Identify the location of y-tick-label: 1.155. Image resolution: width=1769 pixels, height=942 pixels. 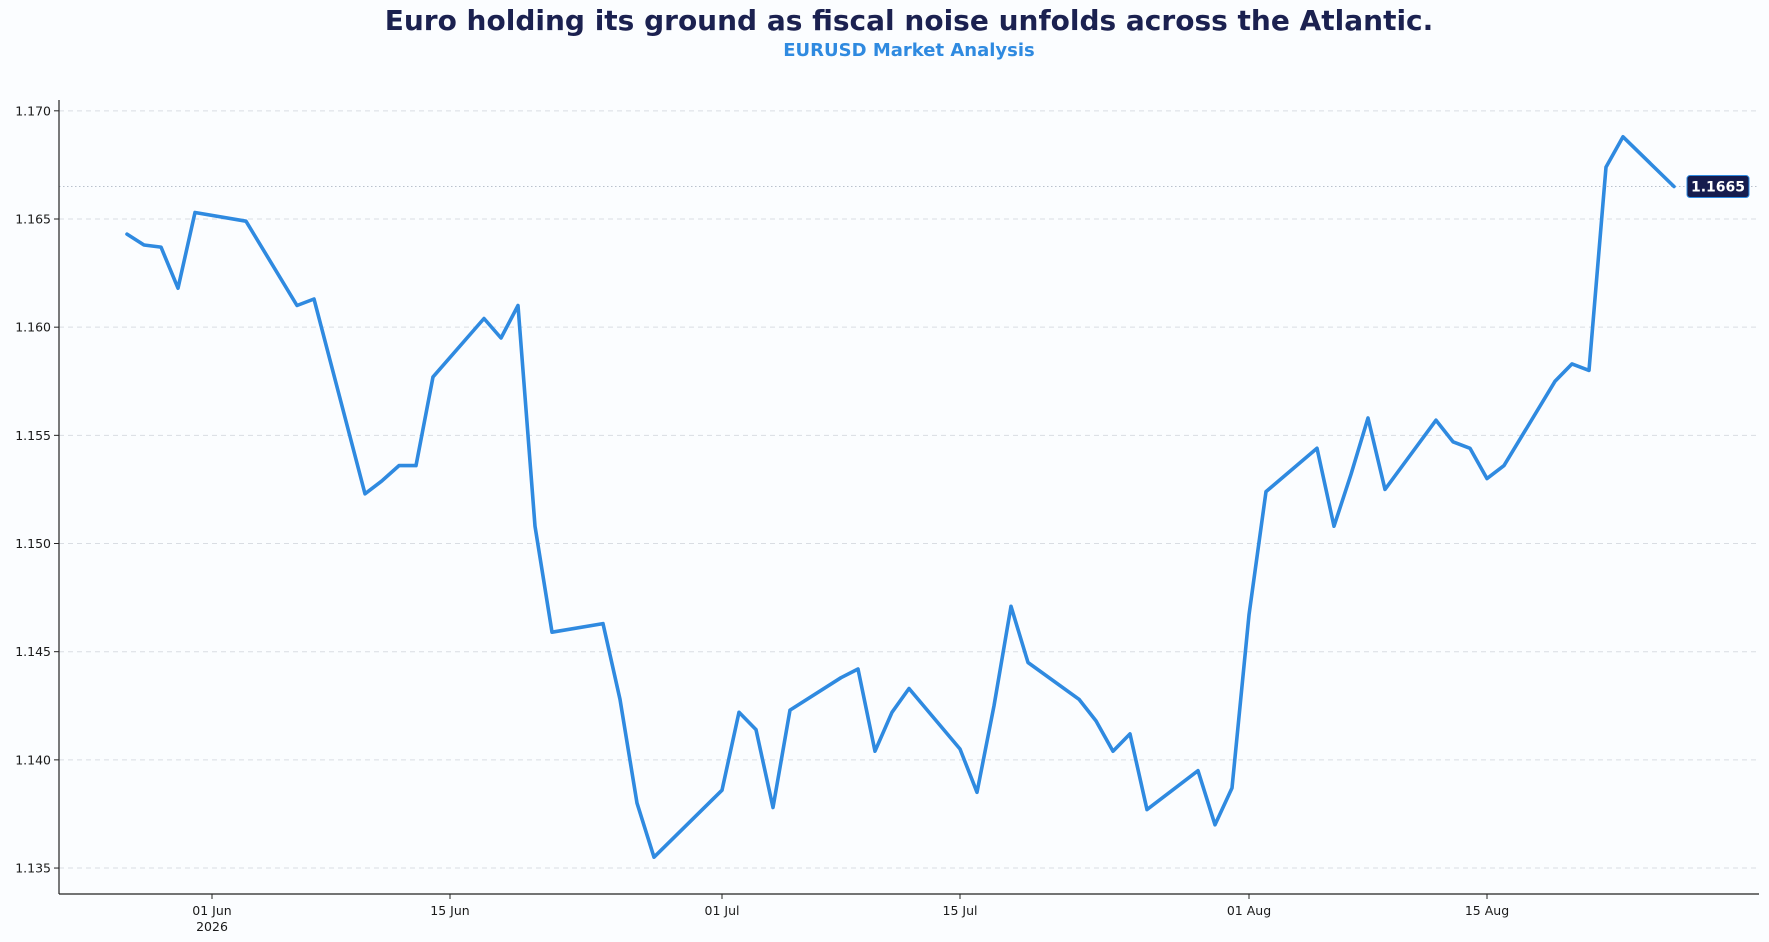
(33, 435).